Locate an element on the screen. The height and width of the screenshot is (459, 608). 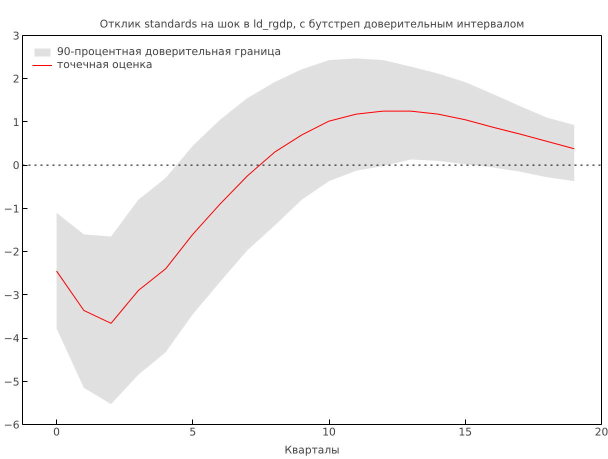
x-tick-label: 10 is located at coordinates (329, 432).